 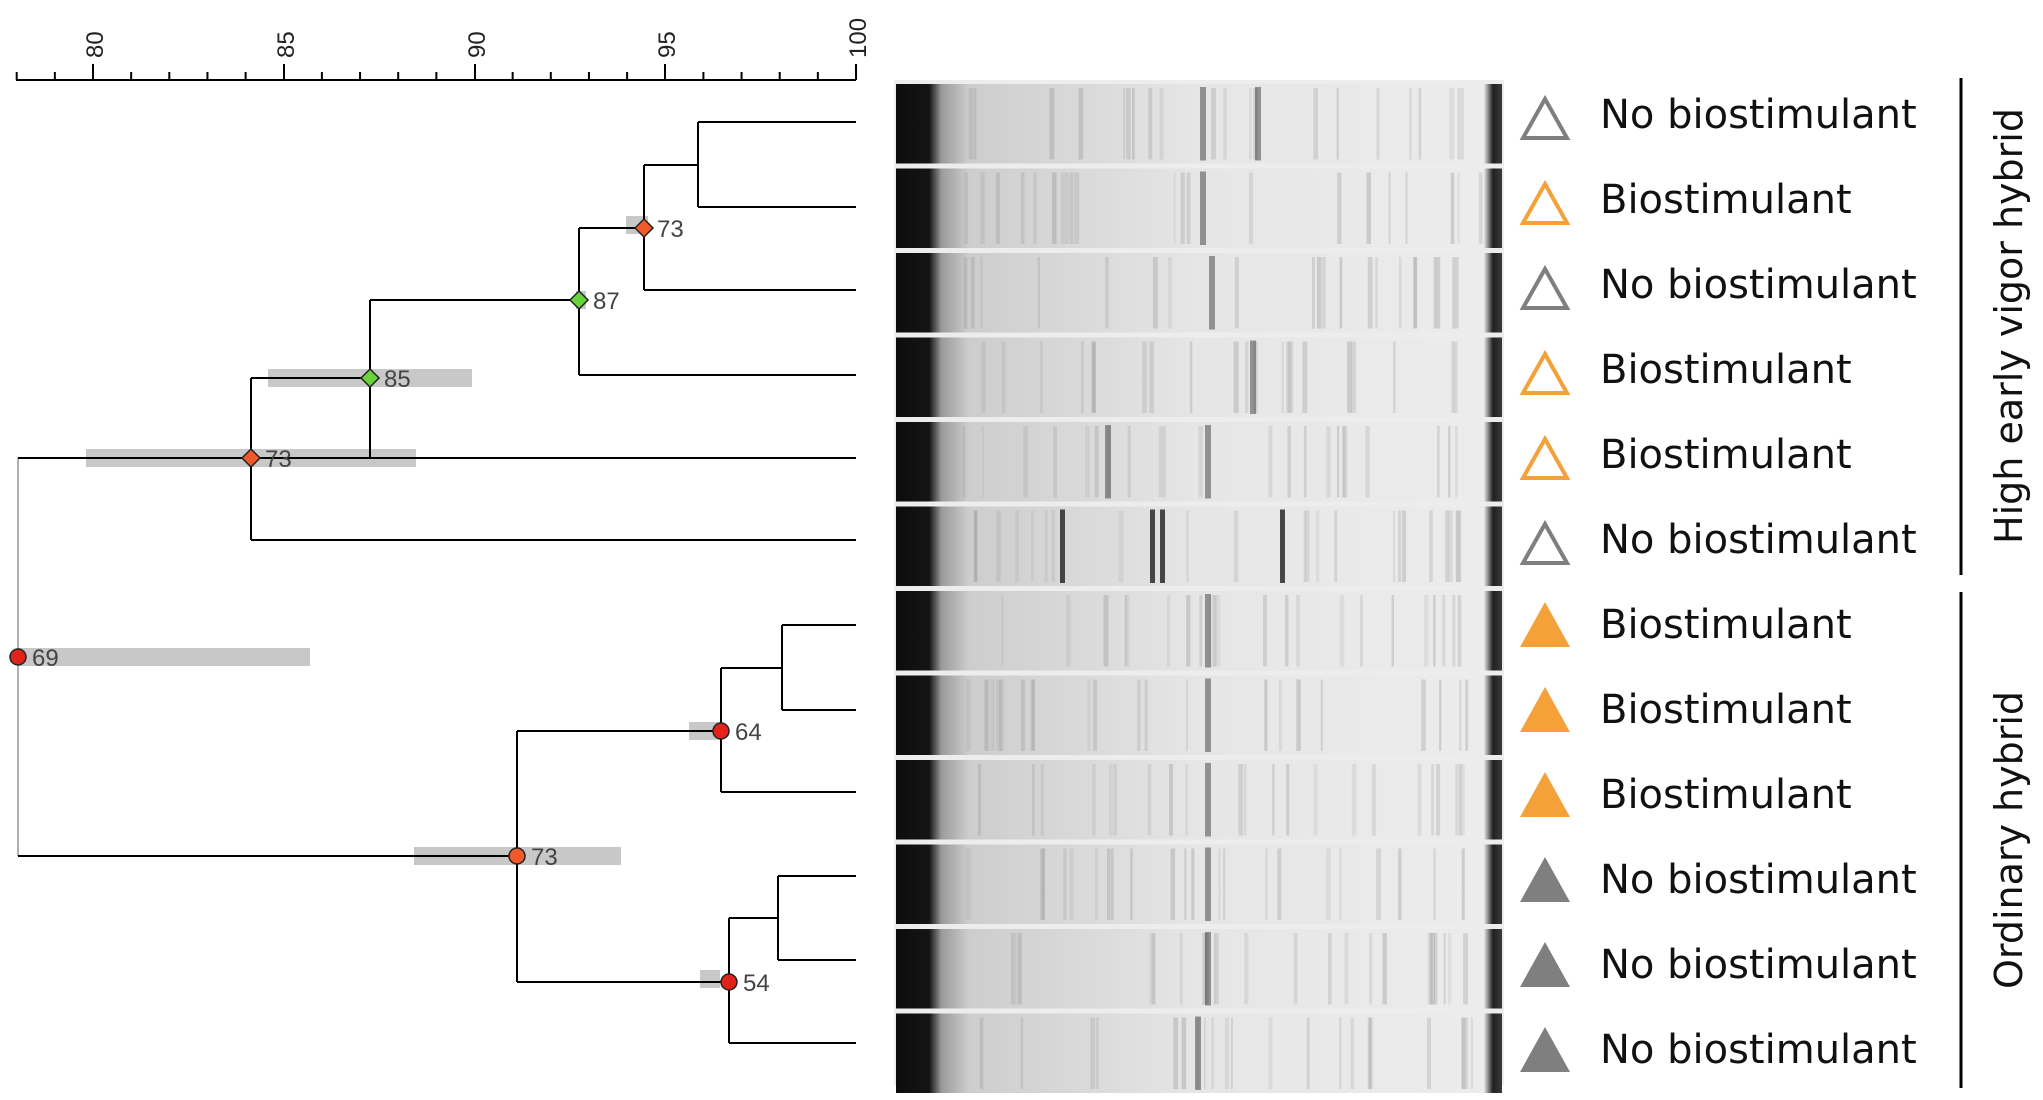 What do you see at coordinates (1995, 583) in the screenshot?
I see `group-brackets: High early vigor hybrid Ordinary hybrid` at bounding box center [1995, 583].